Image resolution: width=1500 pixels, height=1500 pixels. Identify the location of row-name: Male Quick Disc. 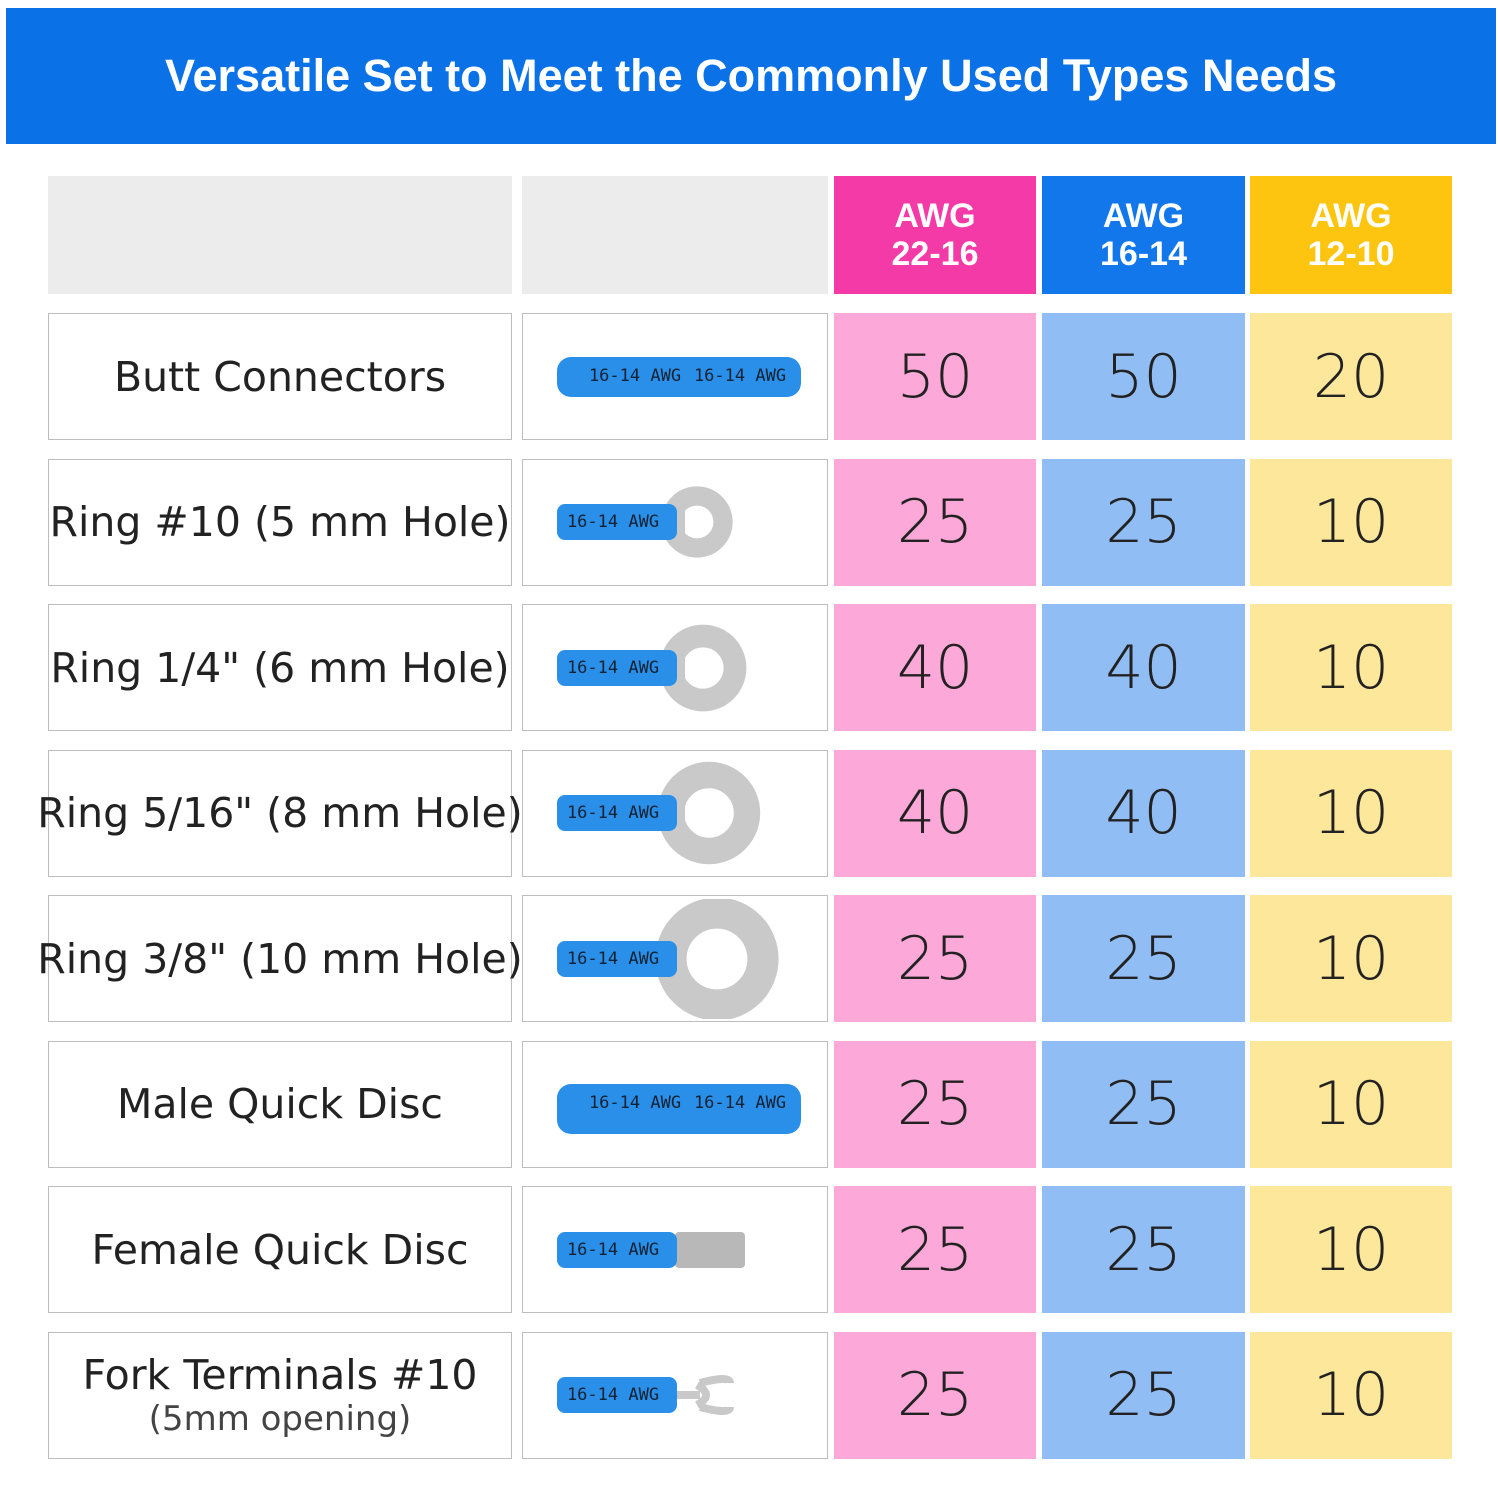
(280, 1104).